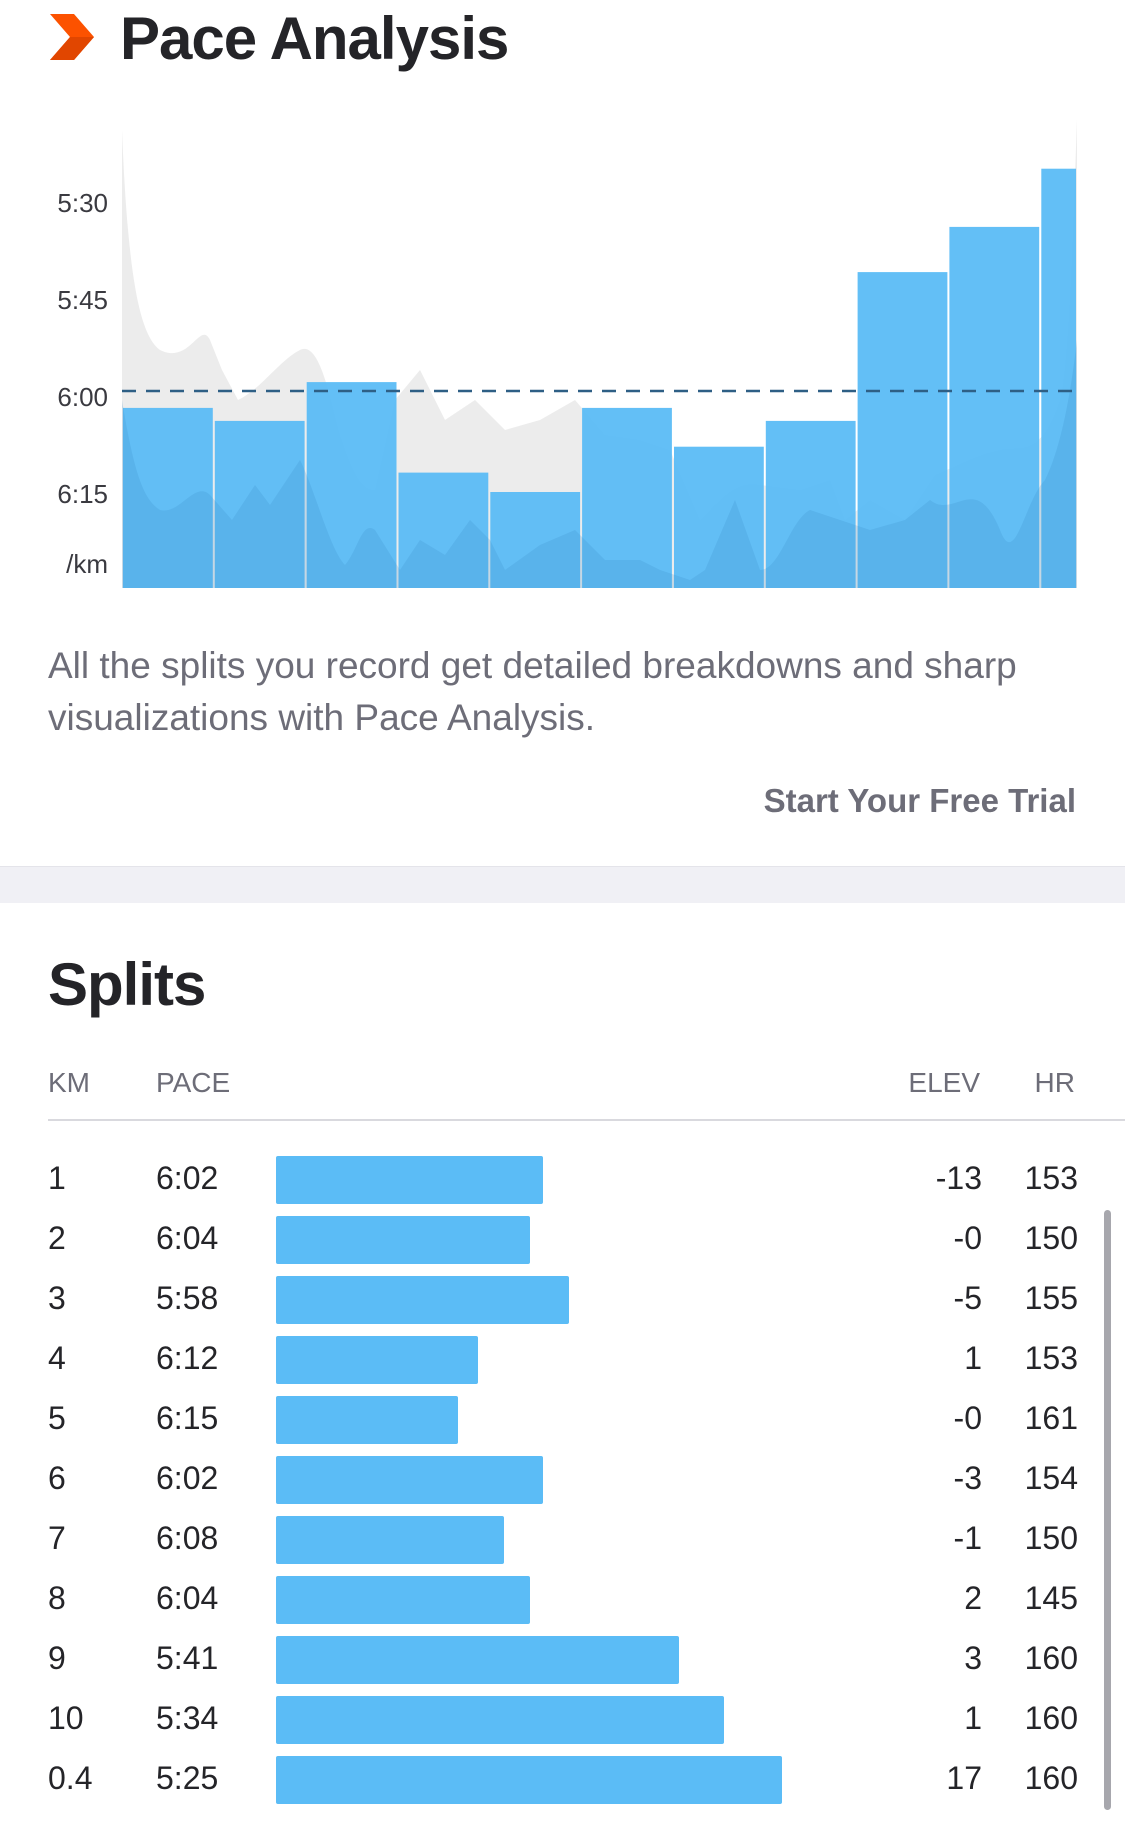 Image resolution: width=1125 pixels, height=1822 pixels. I want to click on split-km: 9, so click(57, 1658).